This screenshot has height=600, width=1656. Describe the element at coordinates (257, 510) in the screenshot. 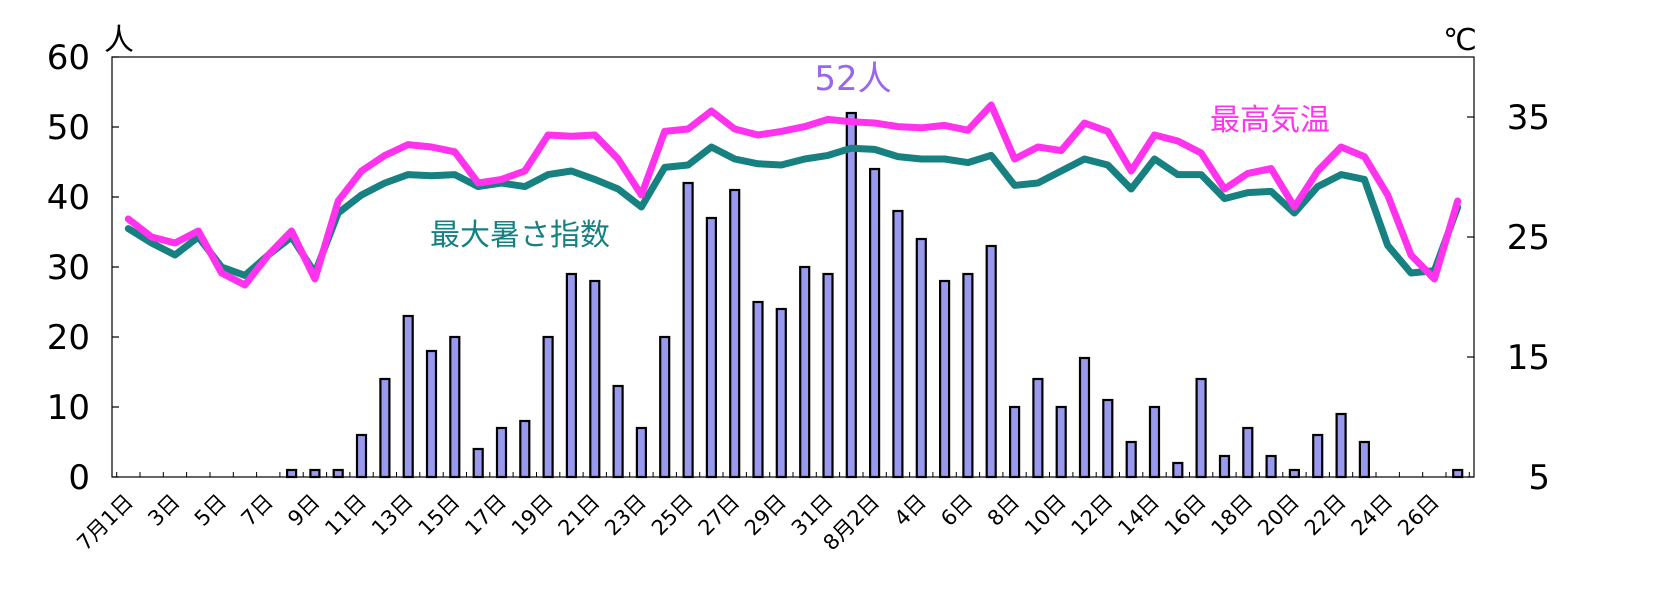

I see `x-tick-label: 7日` at that location.